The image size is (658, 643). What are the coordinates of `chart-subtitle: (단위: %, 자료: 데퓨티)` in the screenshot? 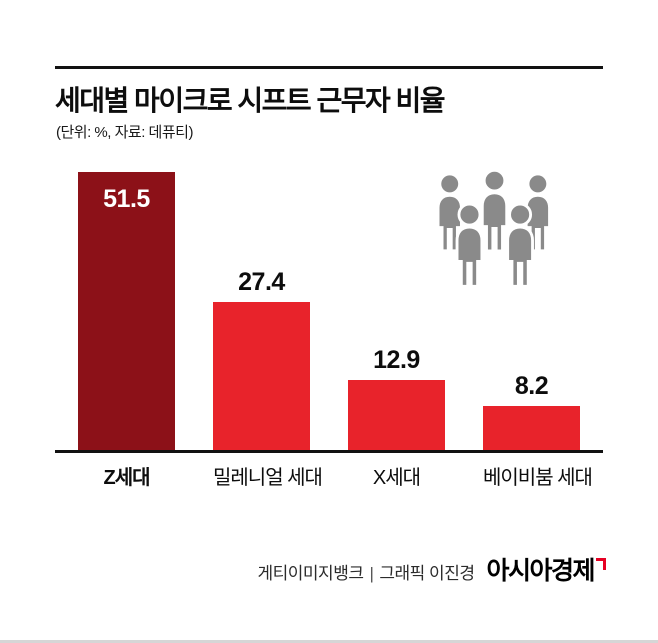 It's located at (124, 132).